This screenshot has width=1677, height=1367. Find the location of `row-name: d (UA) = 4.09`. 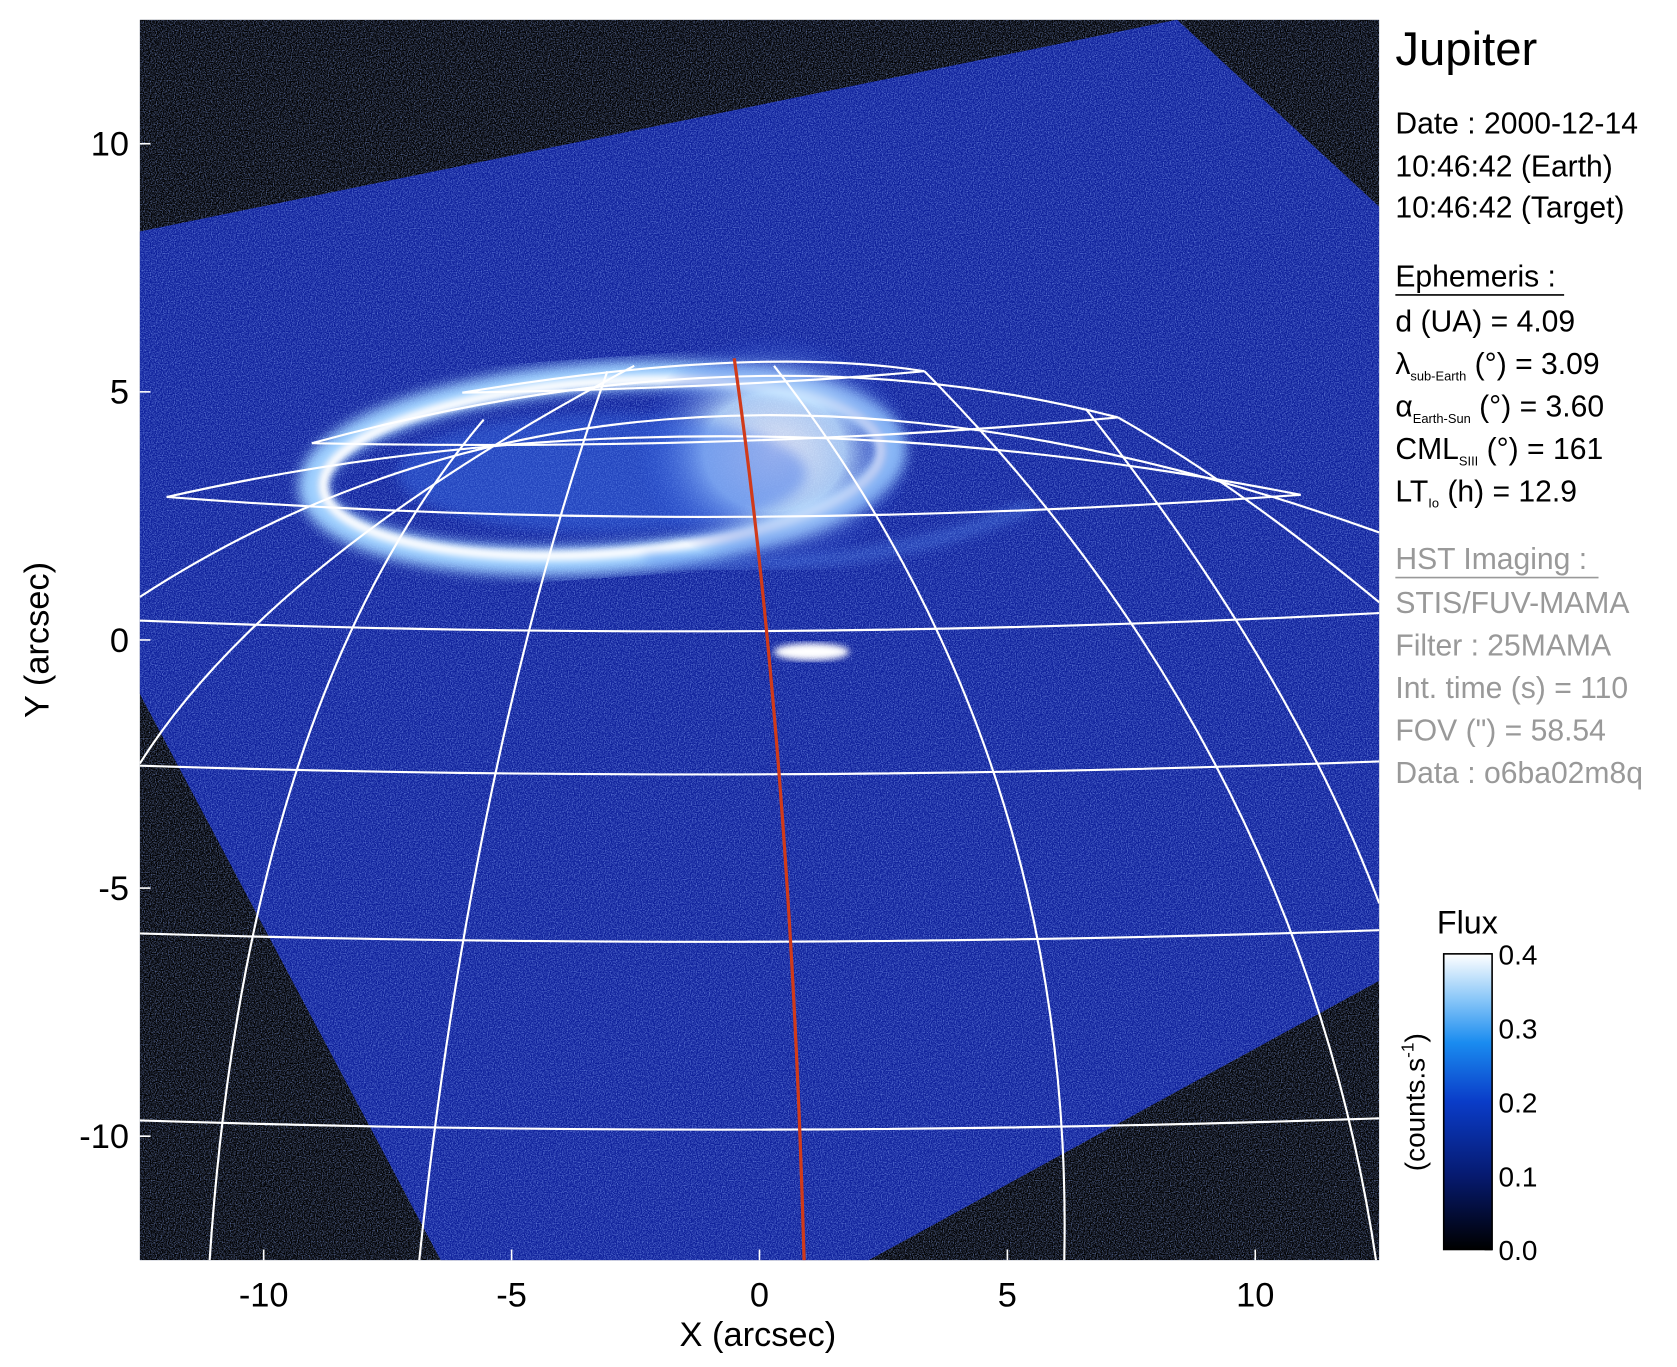

row-name: d (UA) = 4.09 is located at coordinates (1485, 321).